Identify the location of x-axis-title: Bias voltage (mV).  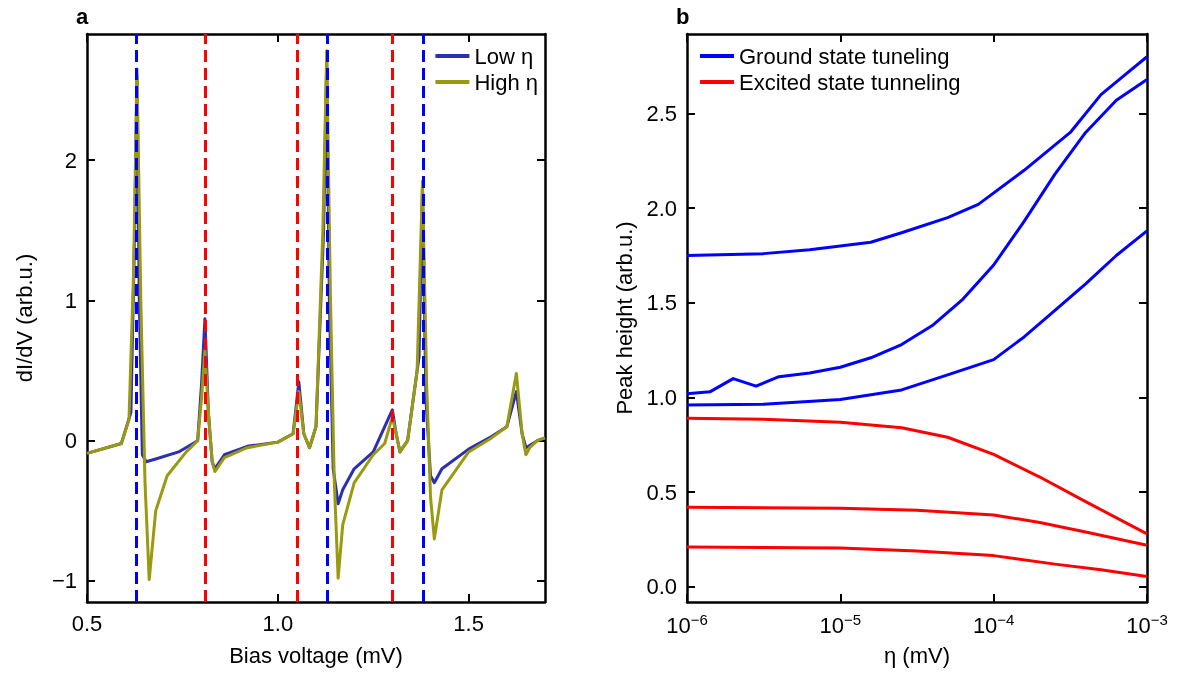
(316, 655).